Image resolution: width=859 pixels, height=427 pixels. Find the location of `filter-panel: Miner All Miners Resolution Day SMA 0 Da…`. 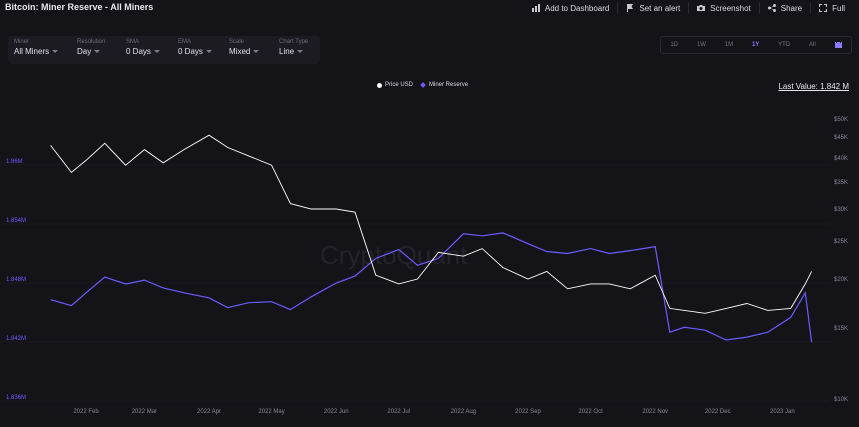

filter-panel: Miner All Miners Resolution Day SMA 0 Da… is located at coordinates (164, 50).